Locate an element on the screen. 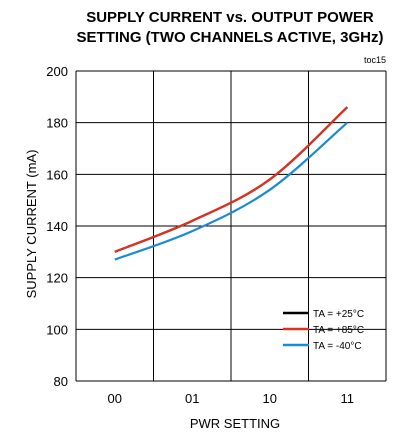 The height and width of the screenshot is (437, 399). chart-title-line-2: SETTING (TWO CHANNELS ACTIVE, 3GHz) is located at coordinates (230, 37).